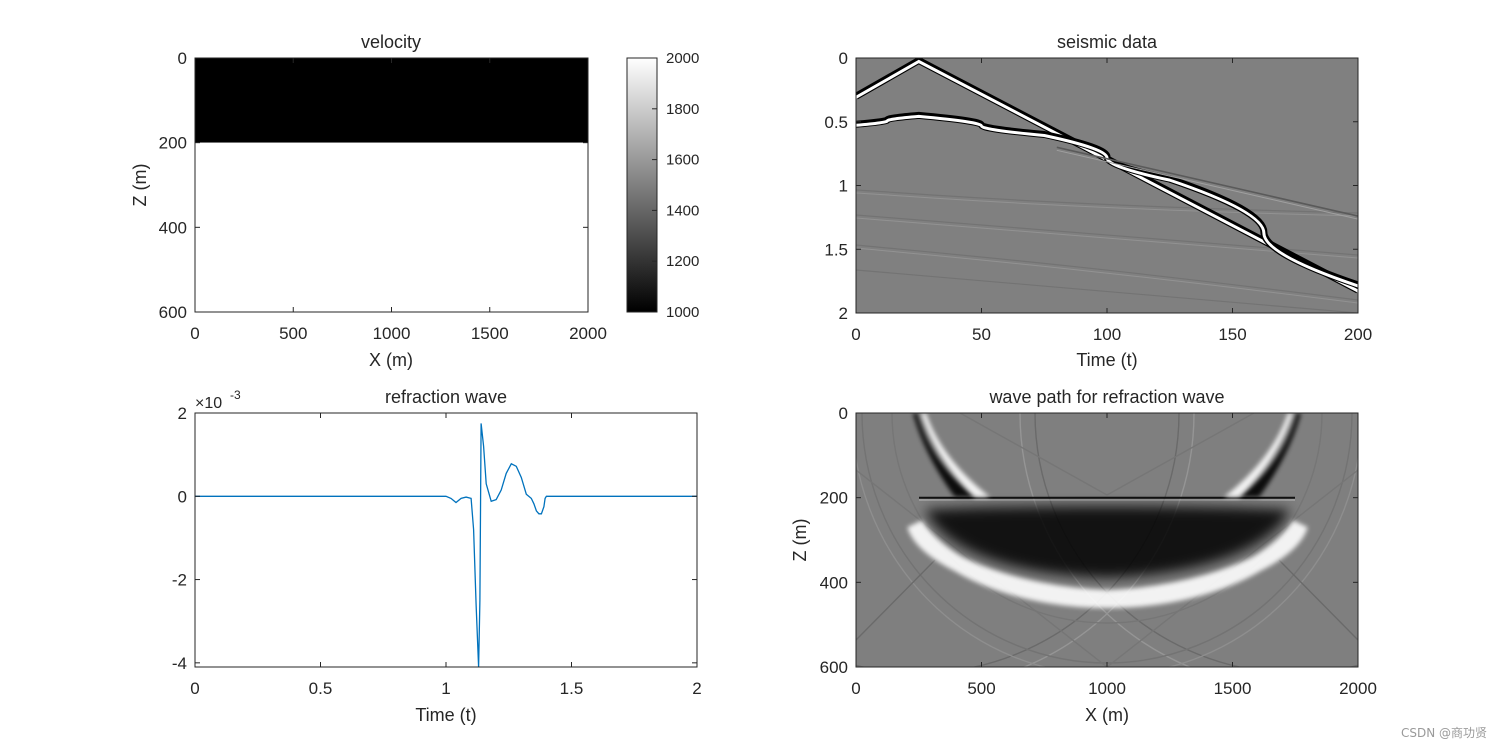 The width and height of the screenshot is (1501, 751). Describe the element at coordinates (834, 582) in the screenshot. I see `wavepath-ytick-label: 400` at that location.